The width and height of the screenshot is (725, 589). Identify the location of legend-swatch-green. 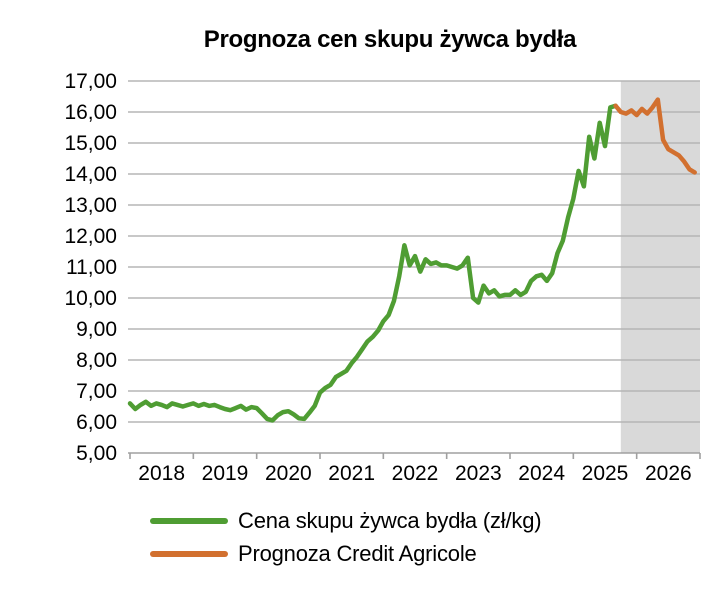
(189, 521).